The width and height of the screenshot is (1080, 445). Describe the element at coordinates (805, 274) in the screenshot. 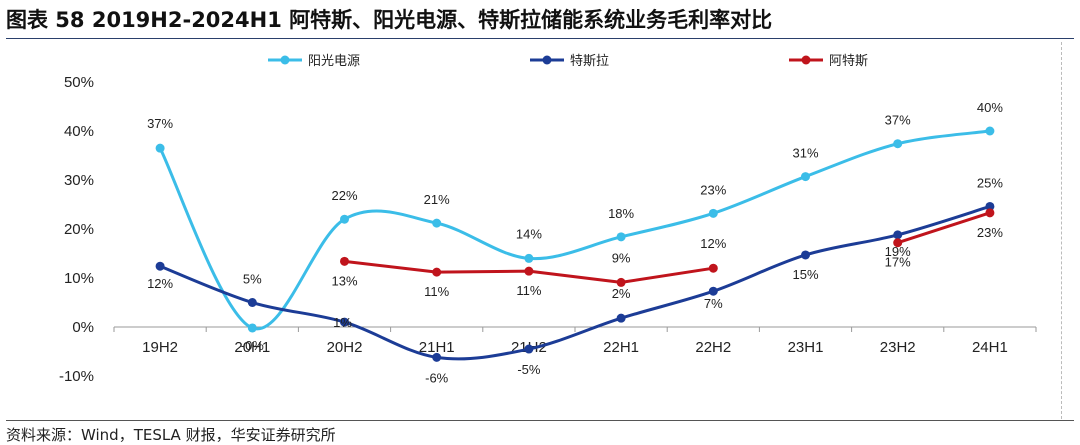

I see `data-label: 15%` at that location.